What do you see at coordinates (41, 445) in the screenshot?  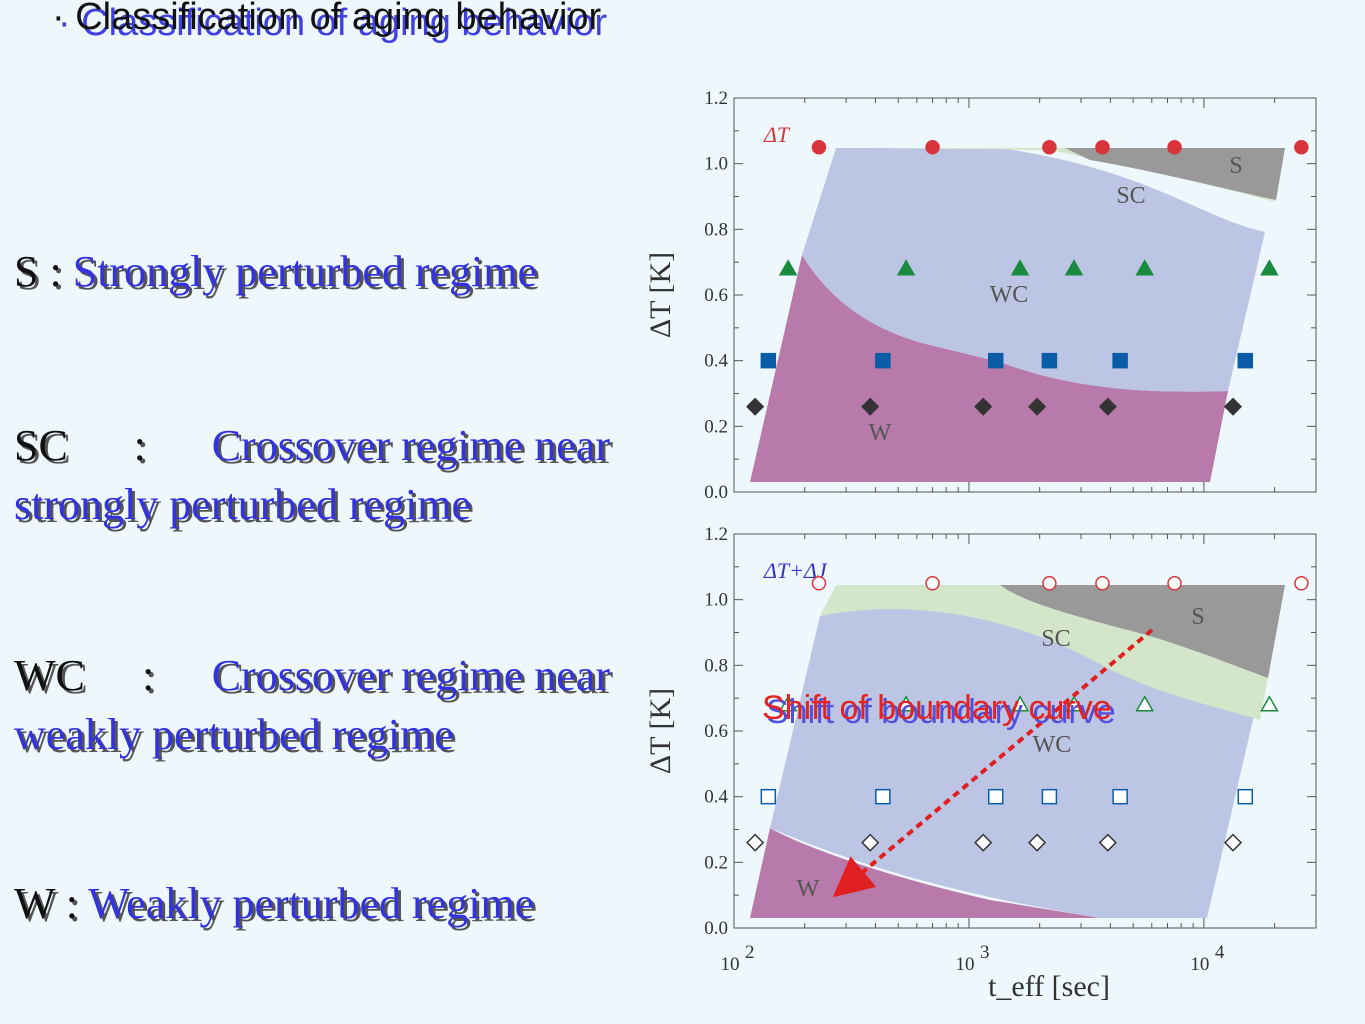 I see `regime-sc-code: SC` at bounding box center [41, 445].